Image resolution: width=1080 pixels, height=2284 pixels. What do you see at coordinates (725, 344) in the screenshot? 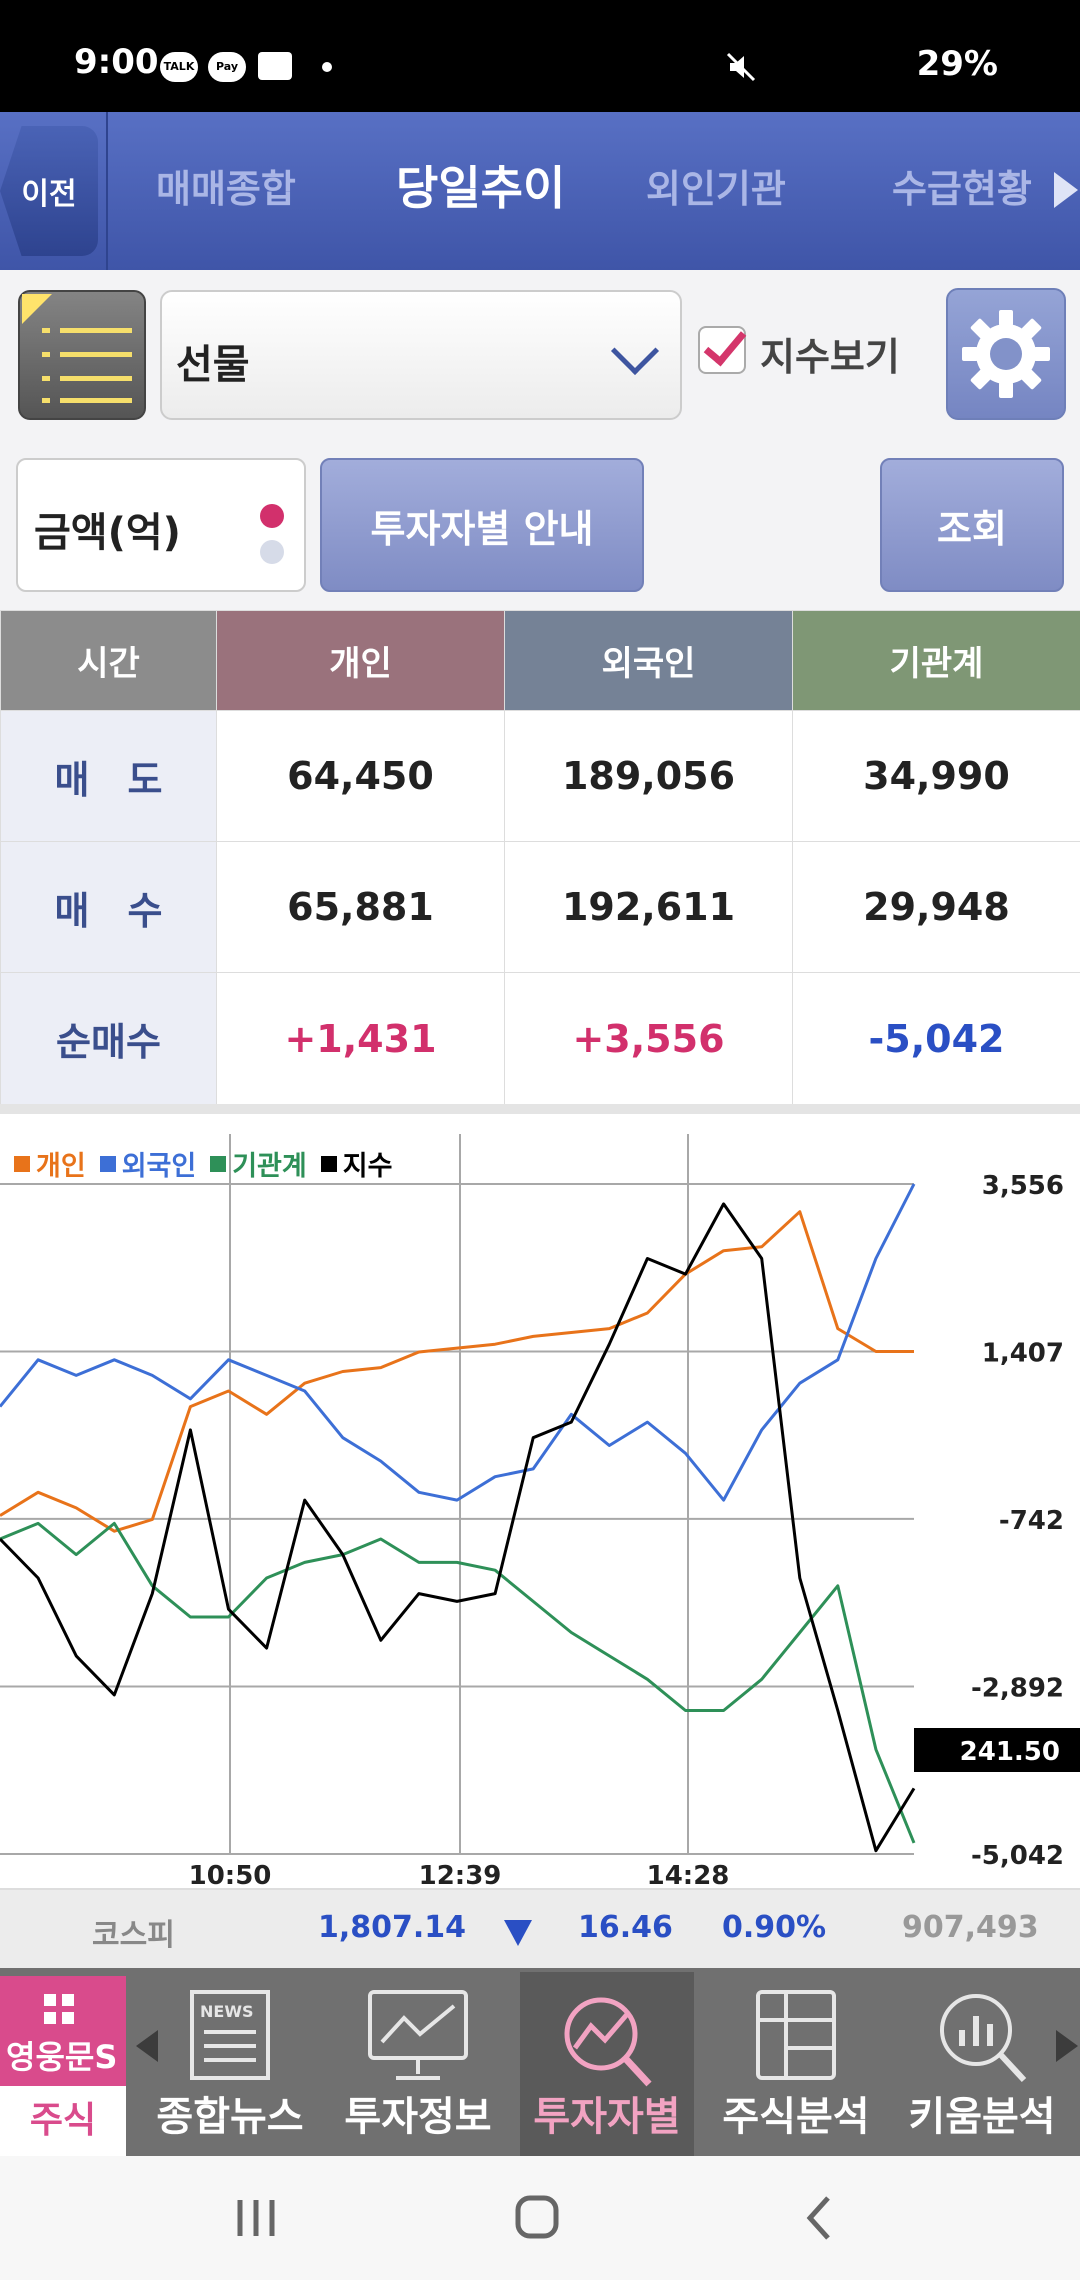
I see `checkmark-icon` at bounding box center [725, 344].